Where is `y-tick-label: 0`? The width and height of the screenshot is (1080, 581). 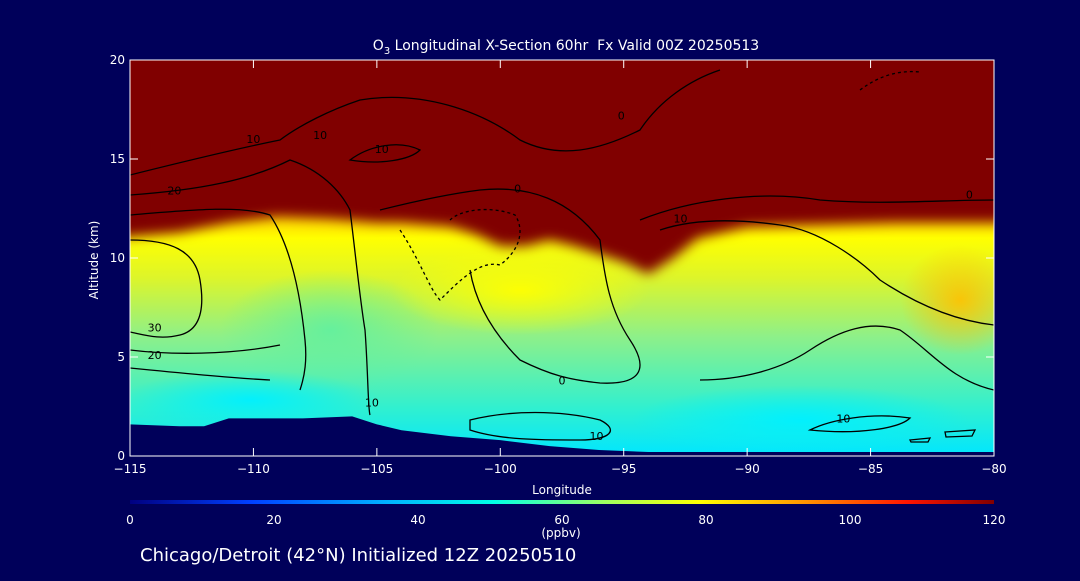 y-tick-label: 0 is located at coordinates (121, 456).